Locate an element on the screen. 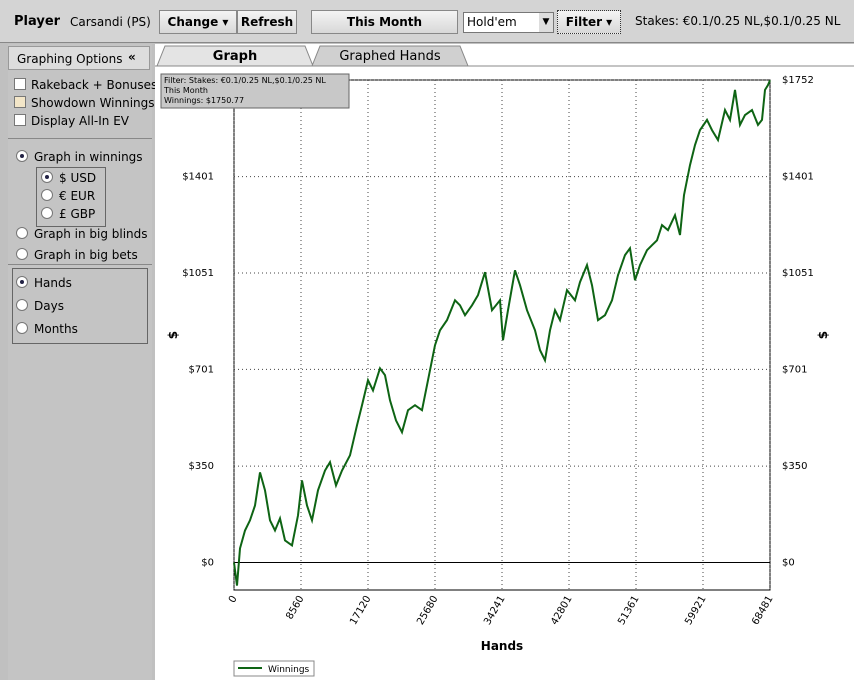  x-tick-label: 0 is located at coordinates (233, 599).